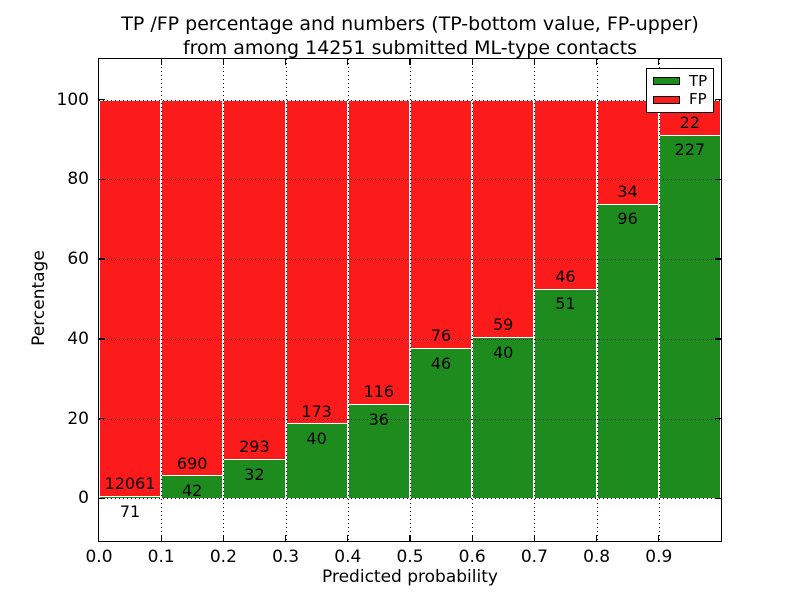 Image resolution: width=800 pixels, height=600 pixels. I want to click on bar-count-label-fp: 12061, so click(130, 484).